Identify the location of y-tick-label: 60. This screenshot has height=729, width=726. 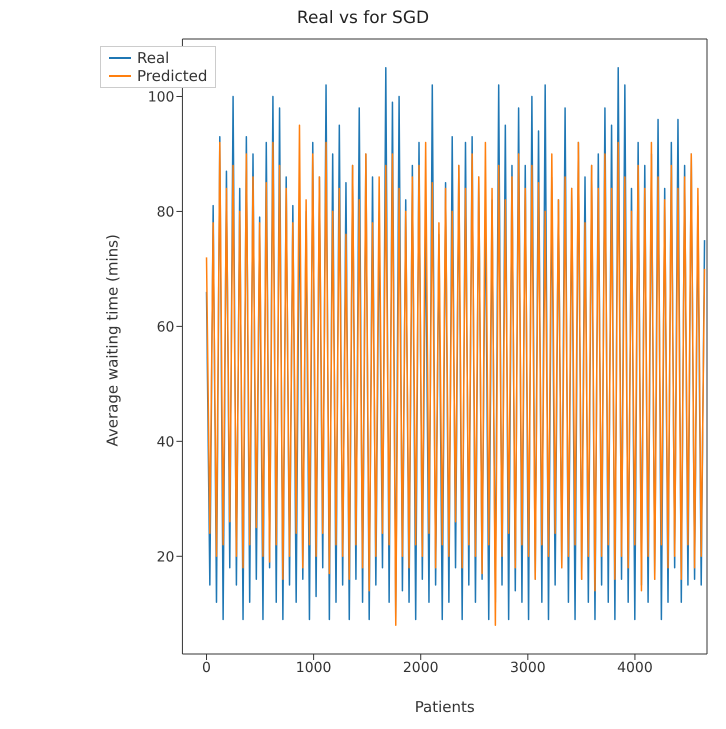
(165, 327).